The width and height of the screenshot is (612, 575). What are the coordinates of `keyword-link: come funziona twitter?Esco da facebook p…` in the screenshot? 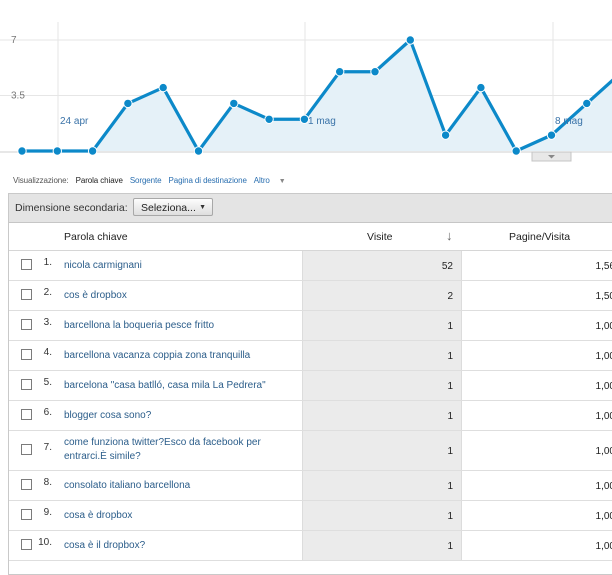 It's located at (162, 449).